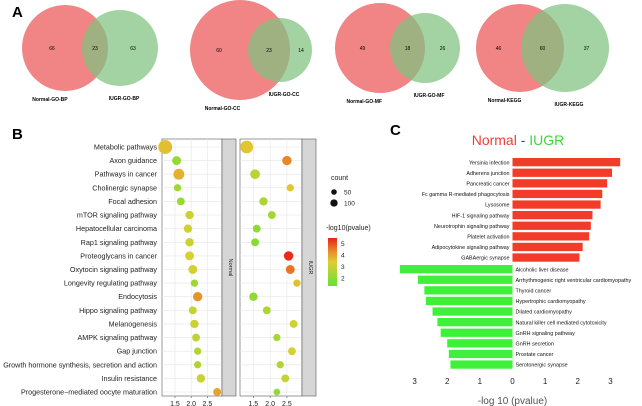  Describe the element at coordinates (124, 99) in the screenshot. I see `venn-right-label: IUGR-GO-BP` at that location.